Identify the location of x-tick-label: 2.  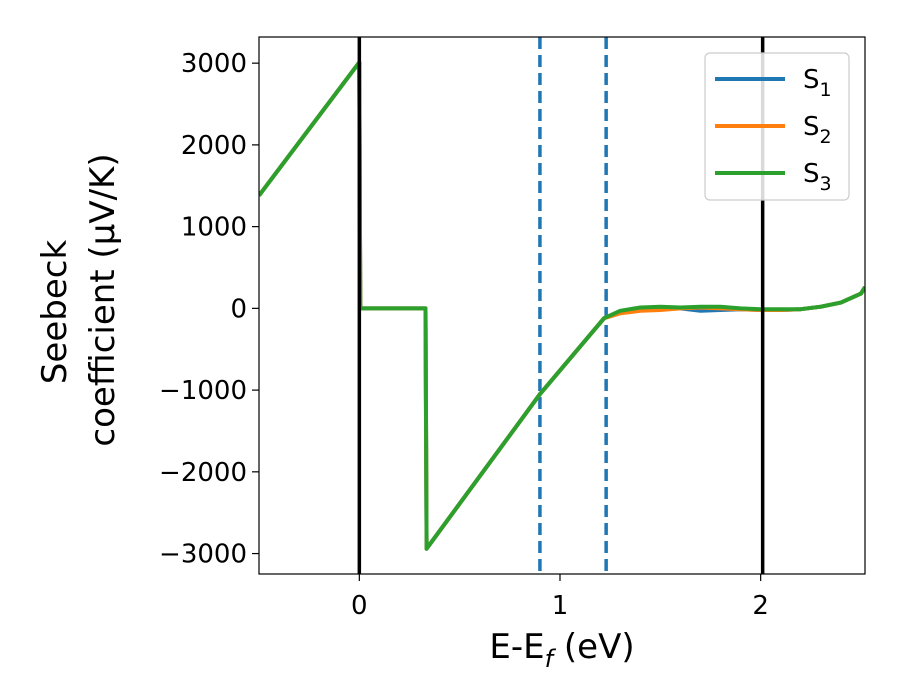
(760, 606).